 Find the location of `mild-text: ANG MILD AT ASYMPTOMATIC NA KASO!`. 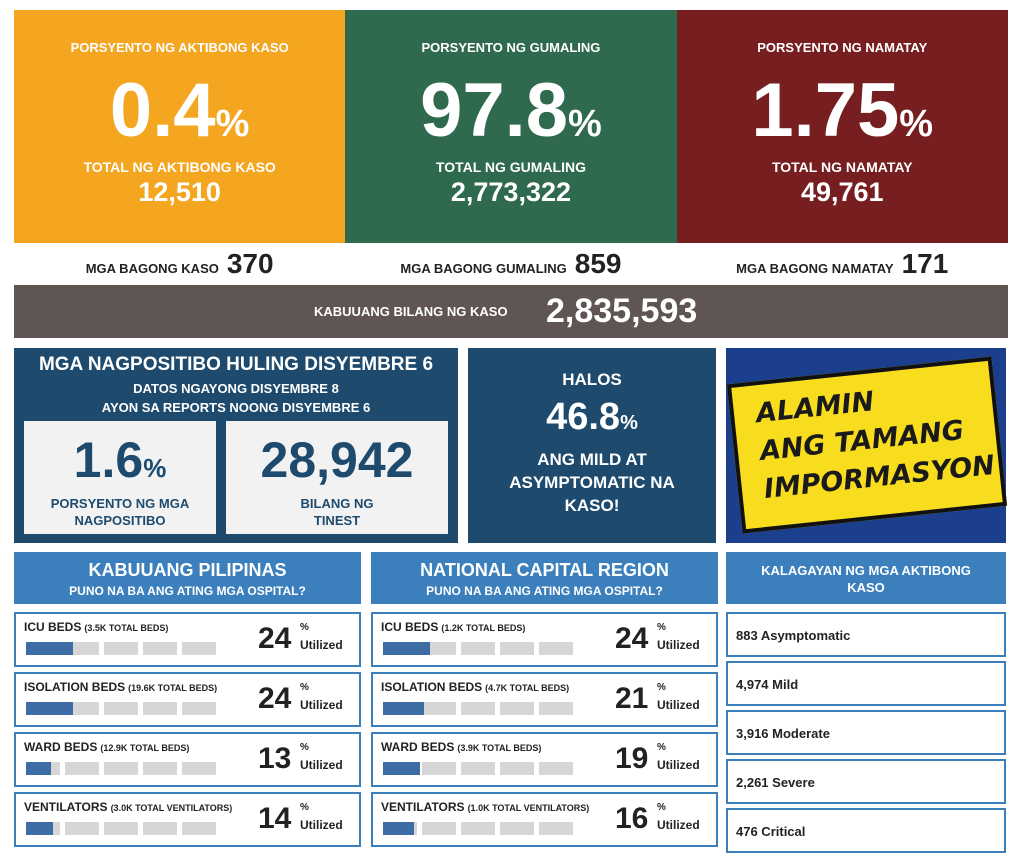

mild-text: ANG MILD AT ASYMPTOMATIC NA KASO! is located at coordinates (592, 482).